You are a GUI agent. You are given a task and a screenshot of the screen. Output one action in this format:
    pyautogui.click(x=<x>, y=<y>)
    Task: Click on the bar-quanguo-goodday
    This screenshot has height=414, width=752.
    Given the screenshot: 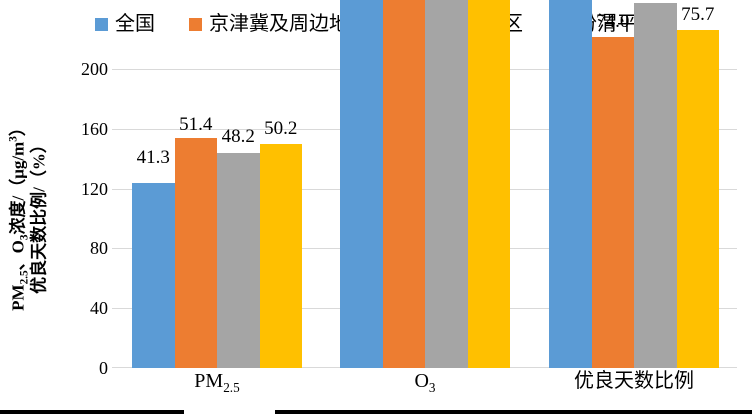 What is the action you would take?
    pyautogui.click(x=570, y=184)
    